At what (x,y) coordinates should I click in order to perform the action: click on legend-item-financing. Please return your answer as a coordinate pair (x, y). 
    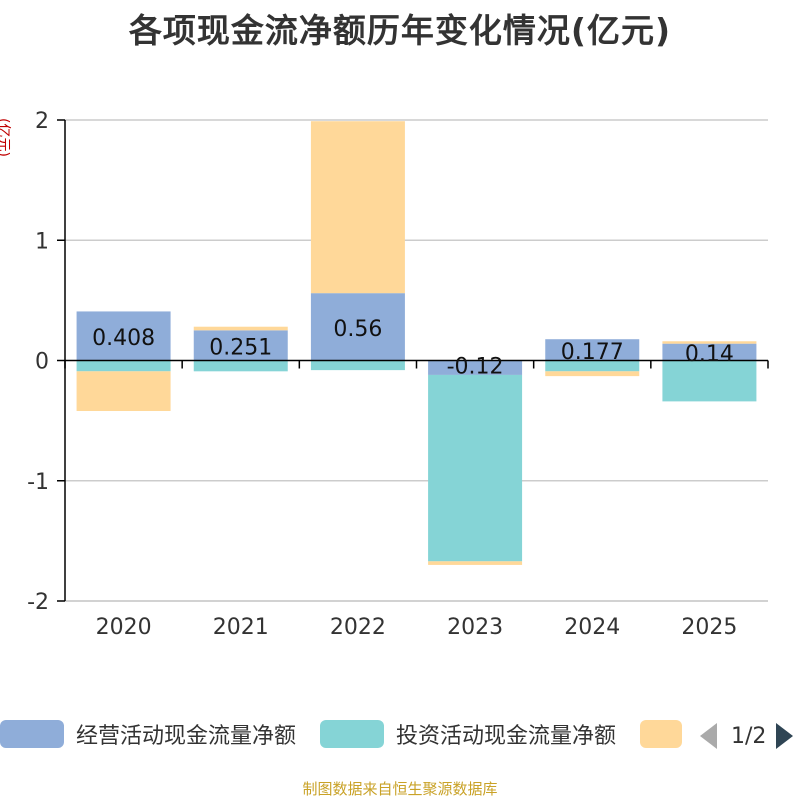
    Looking at the image, I should click on (661, 734).